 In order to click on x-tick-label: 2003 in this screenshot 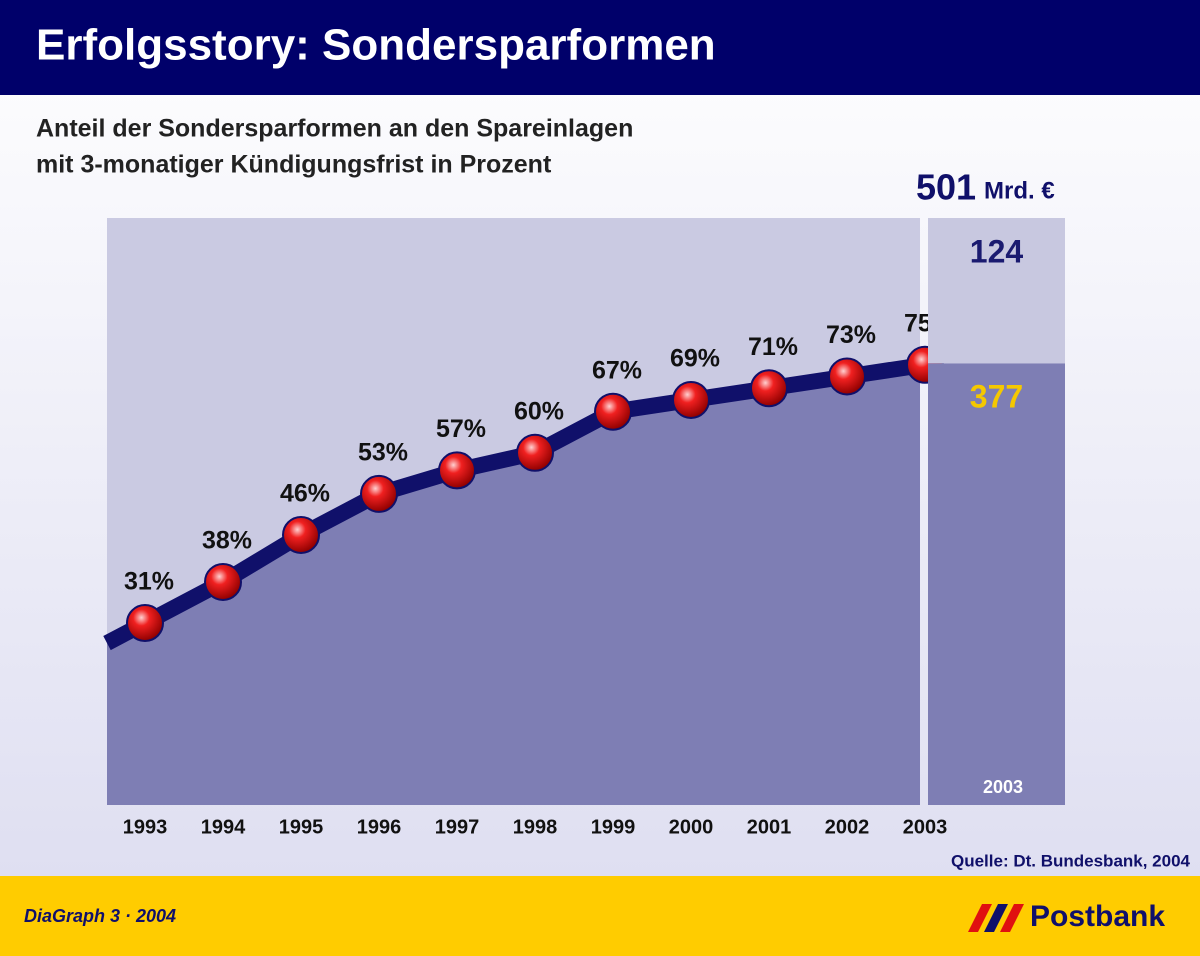, I will do `click(925, 827)`.